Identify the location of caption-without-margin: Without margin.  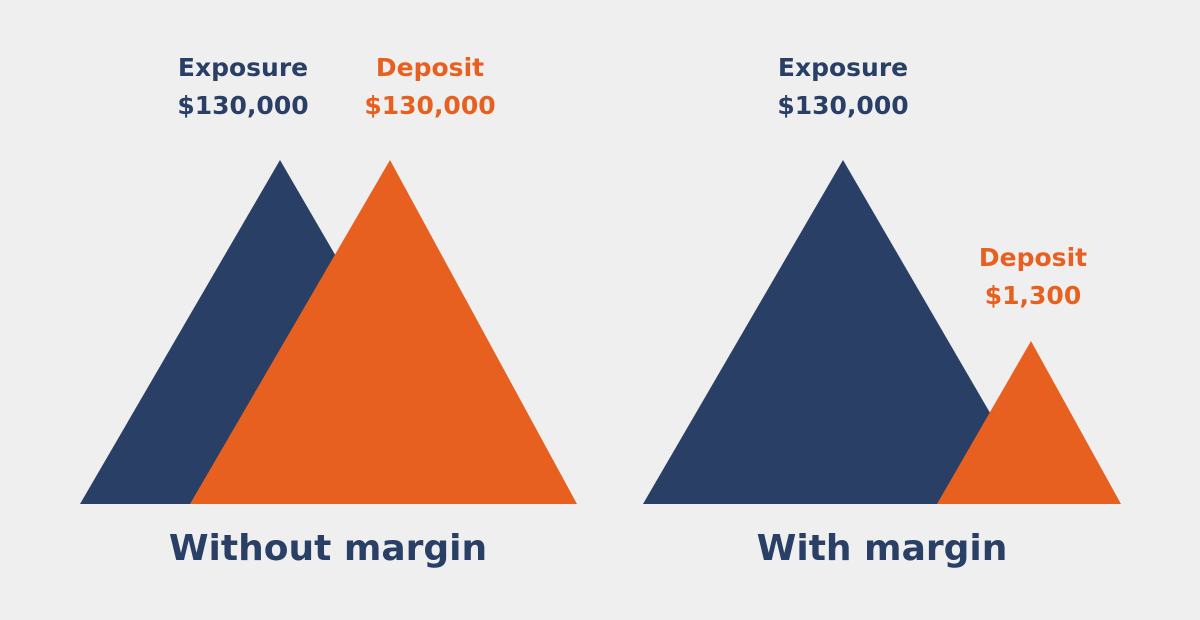
(328, 548).